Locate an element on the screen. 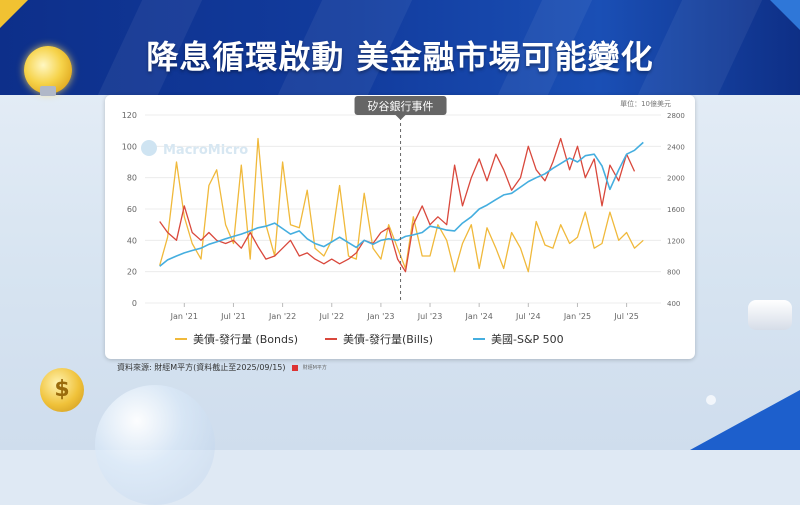  x-tick-label: Jan '24 is located at coordinates (479, 316).